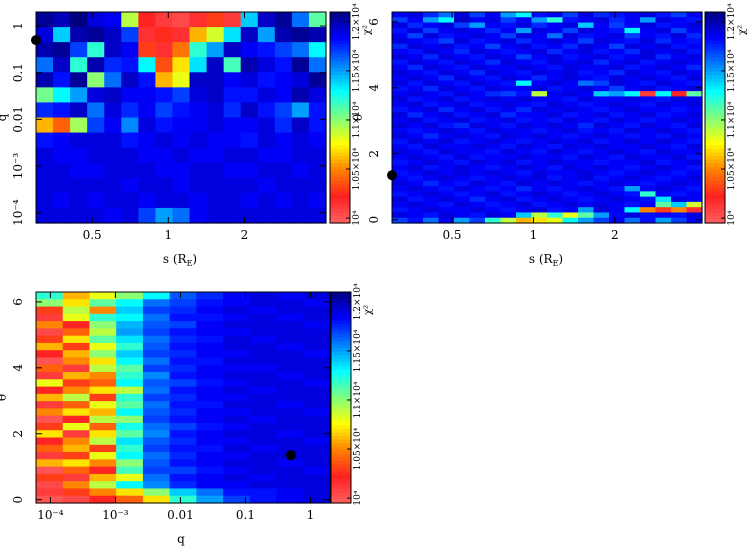 This screenshot has width=754, height=551. I want to click on x-axis-label-subscript: E, so click(190, 263).